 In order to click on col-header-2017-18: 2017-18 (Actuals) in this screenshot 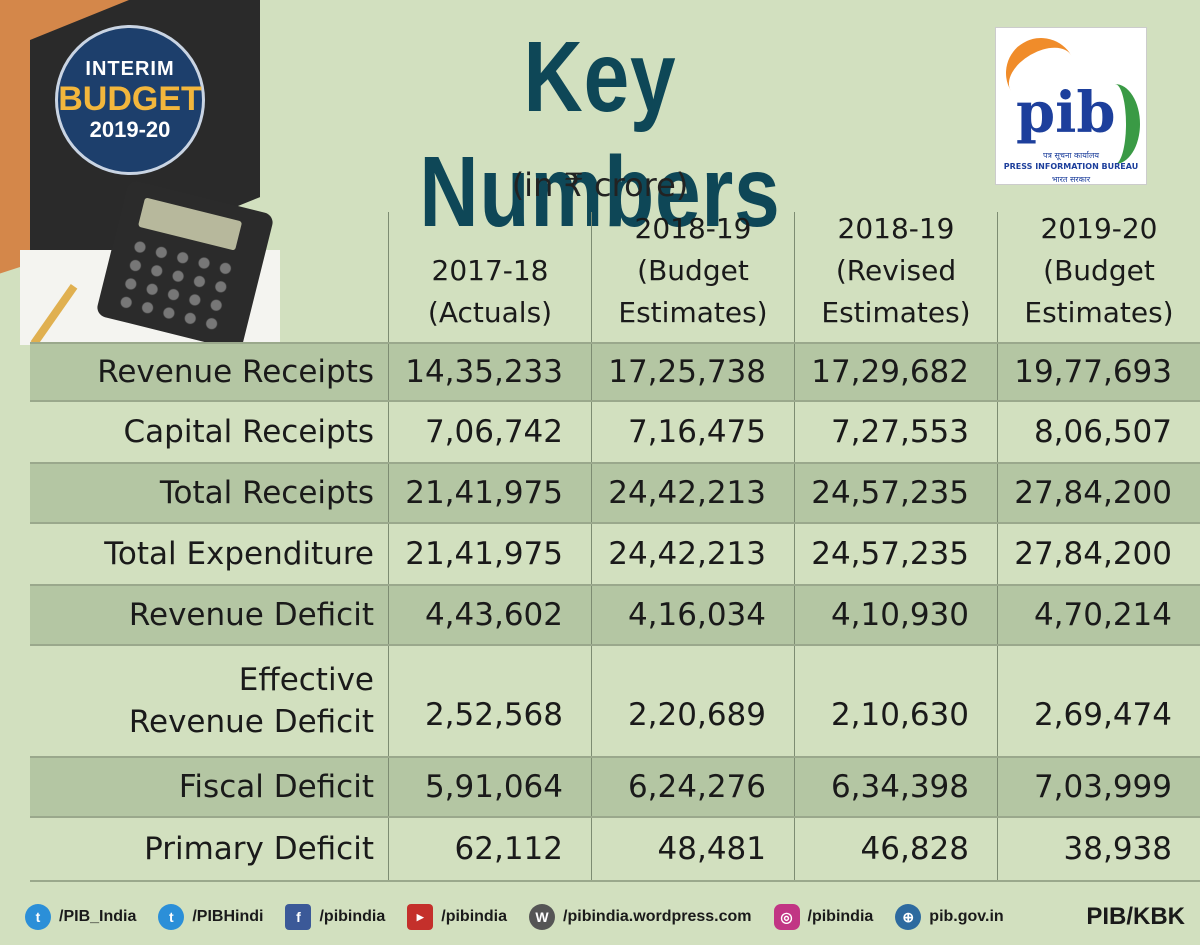, I will do `click(489, 277)`.